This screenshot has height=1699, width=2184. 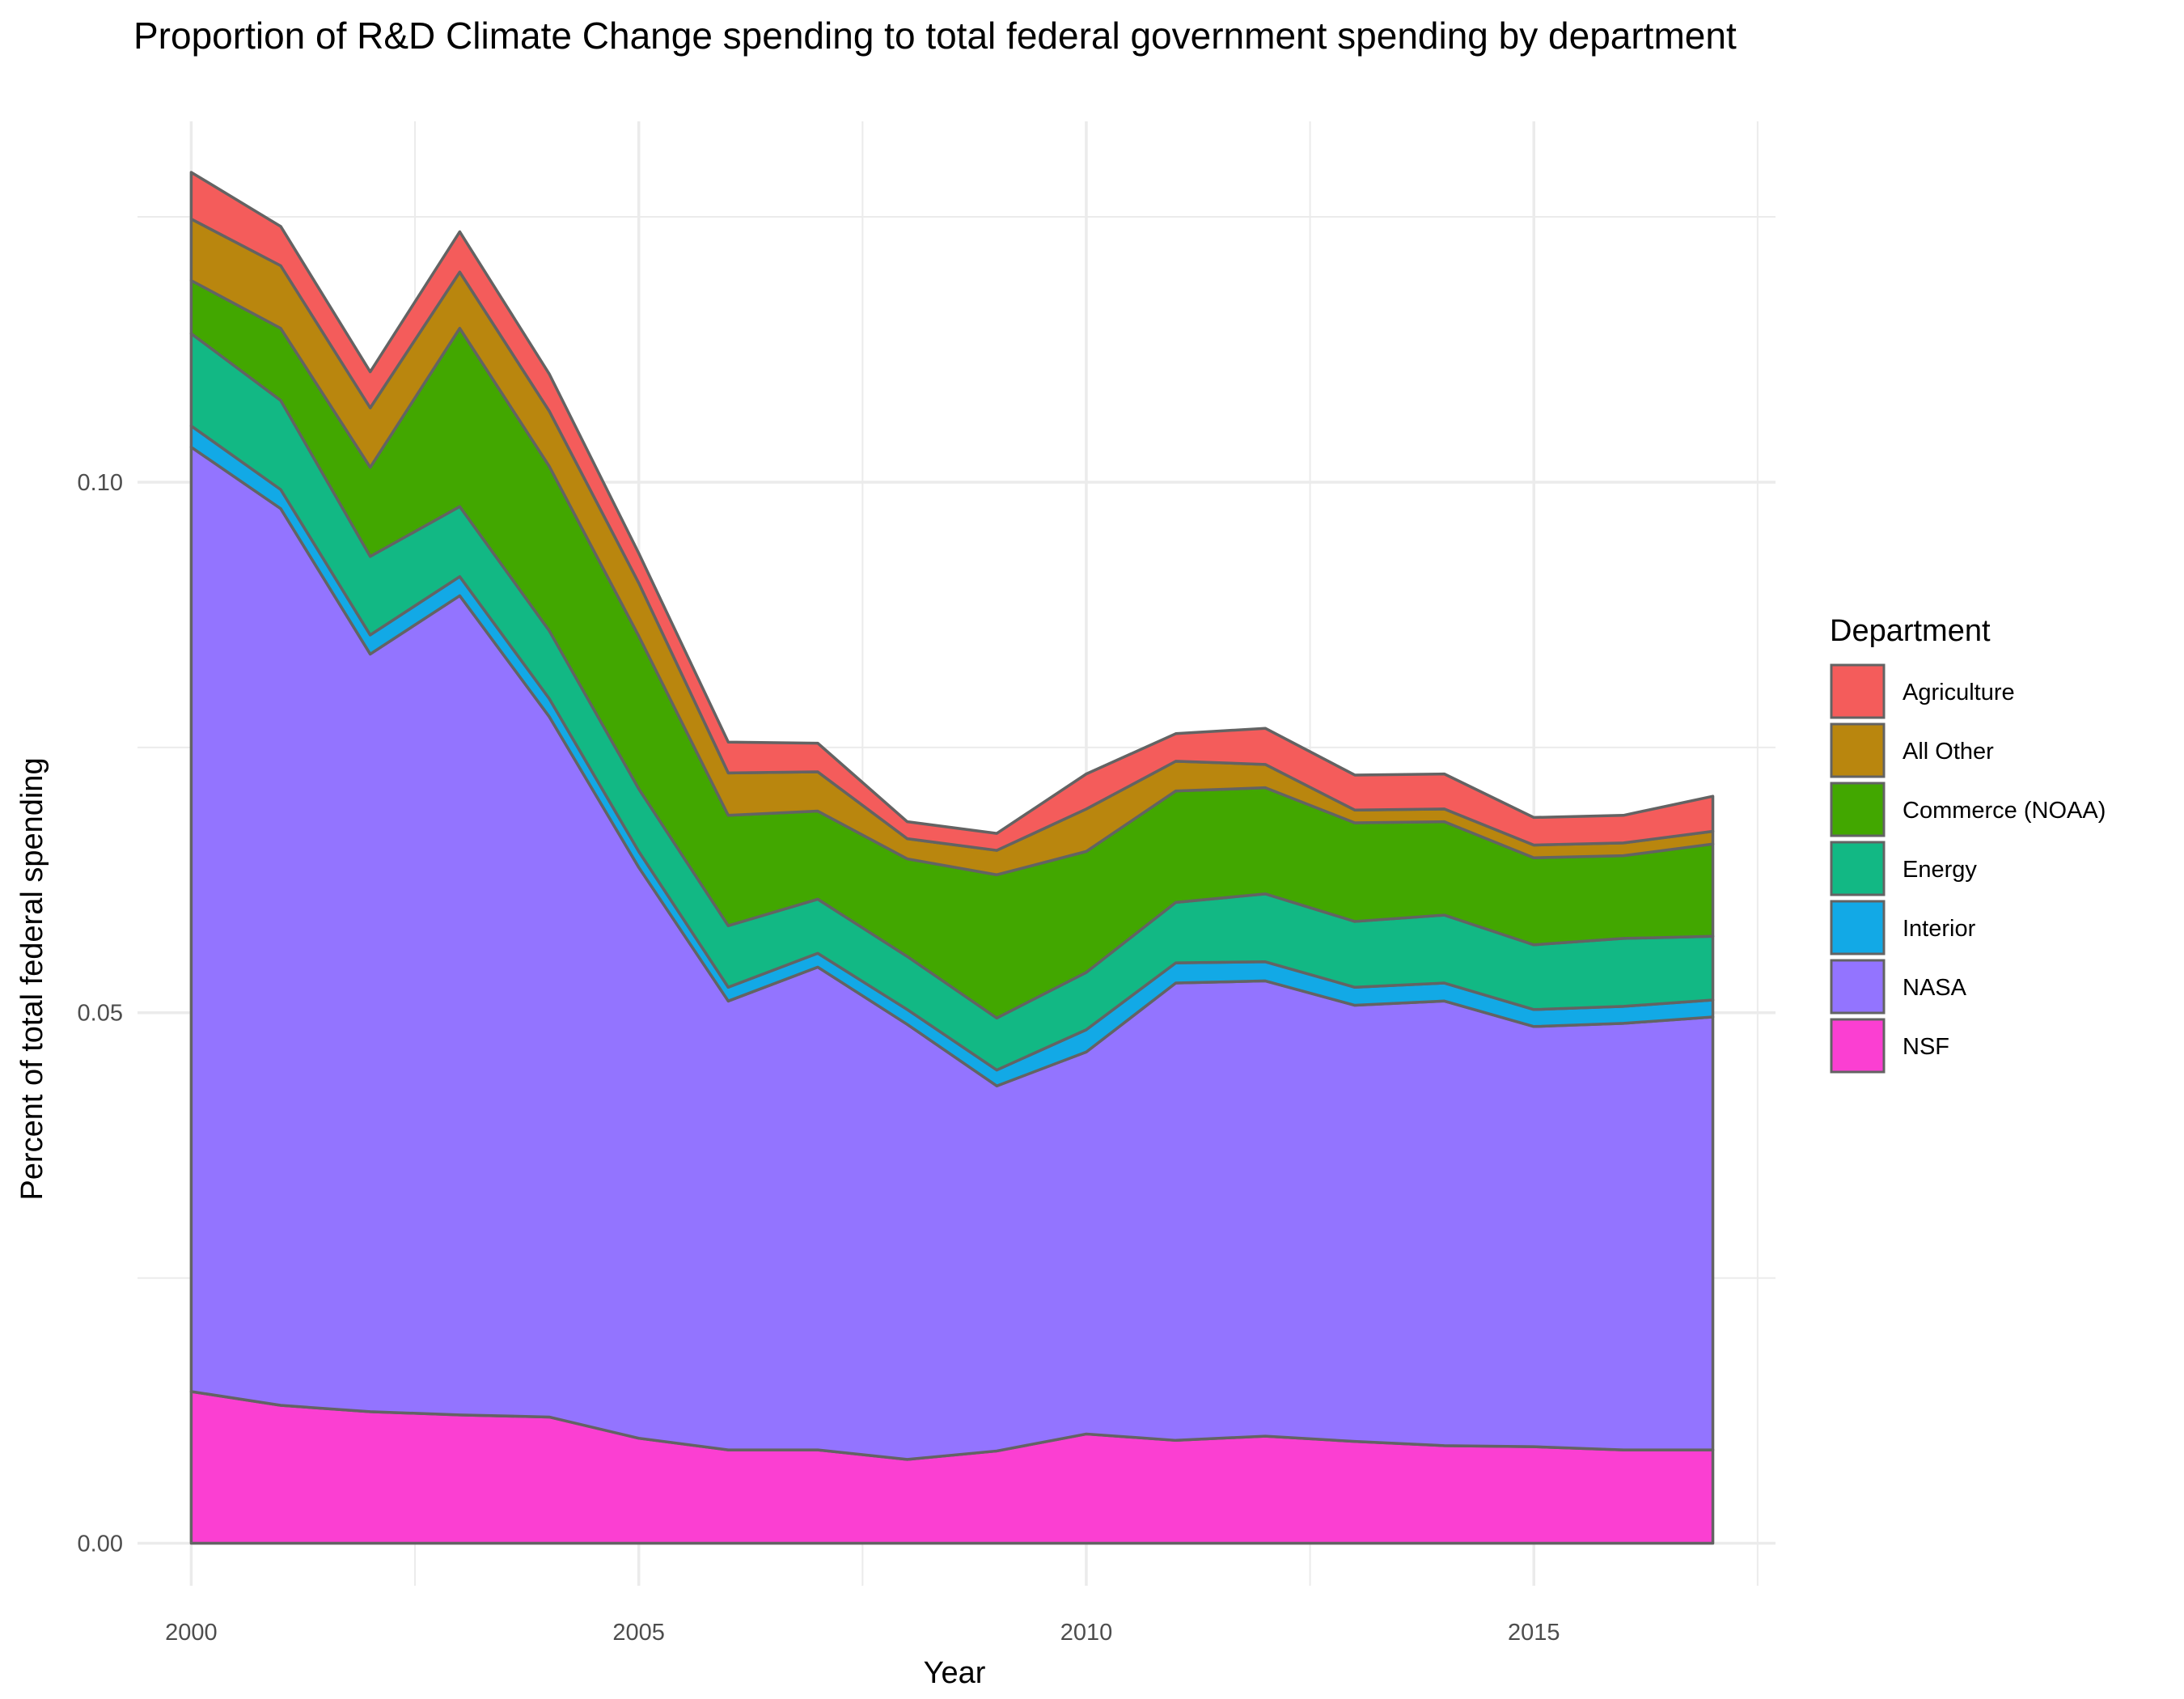 I want to click on legend-key-commerce-noaa, so click(x=1858, y=809).